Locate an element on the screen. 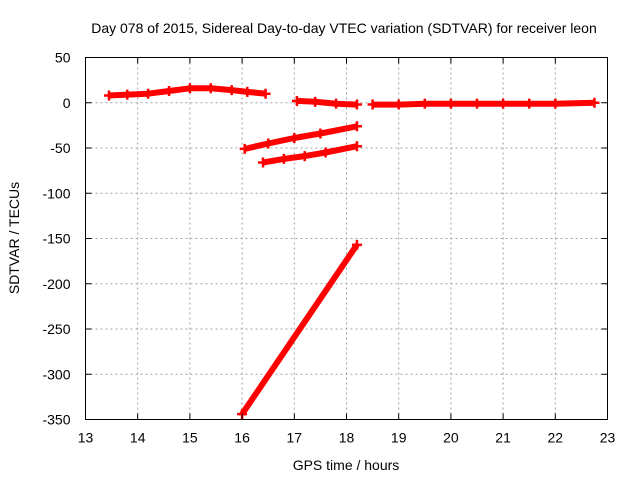 The width and height of the screenshot is (640, 480). y-tick-label: -250 is located at coordinates (56, 329).